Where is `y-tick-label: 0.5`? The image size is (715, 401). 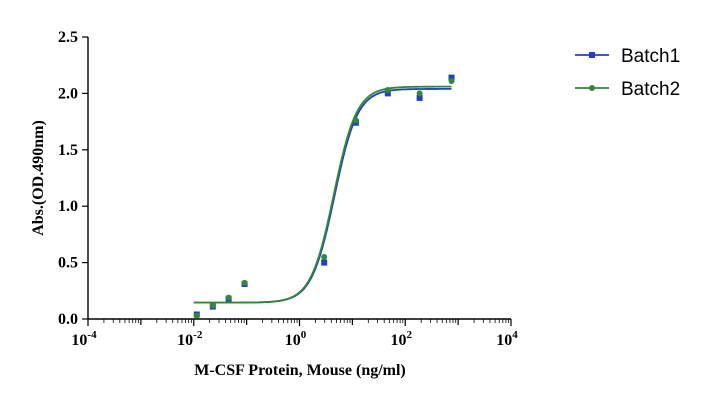
y-tick-label: 0.5 is located at coordinates (68, 263).